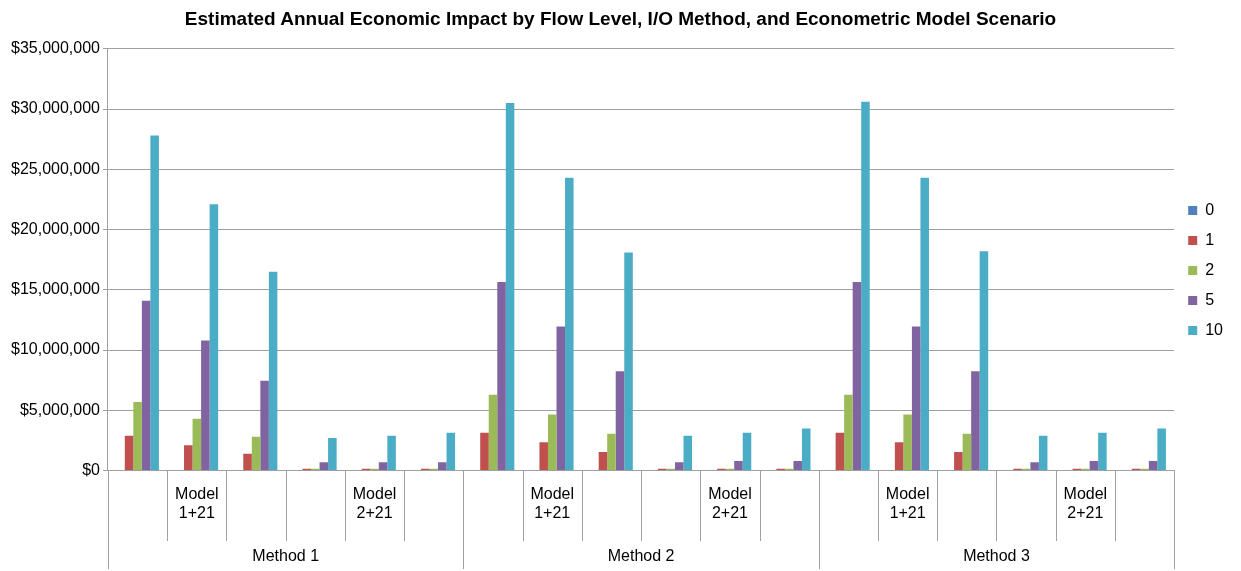  I want to click on y-tick-label: $10,000,000, so click(55, 349).